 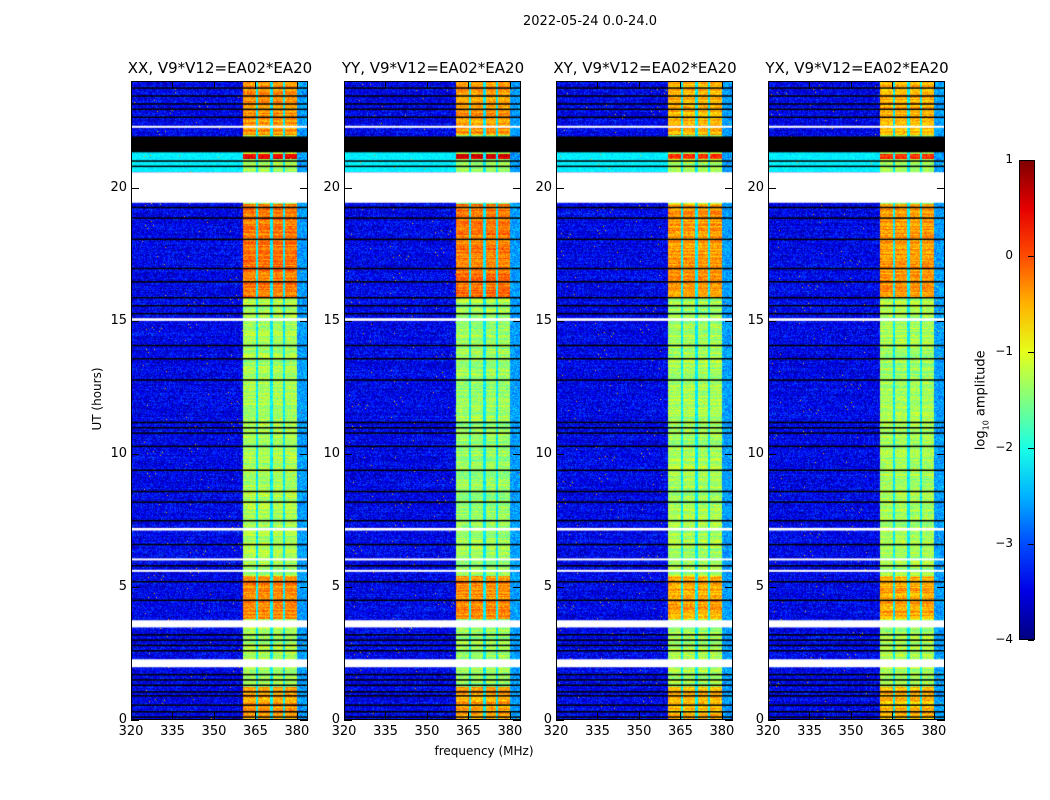 I want to click on heatmap-yy, so click(x=432, y=400).